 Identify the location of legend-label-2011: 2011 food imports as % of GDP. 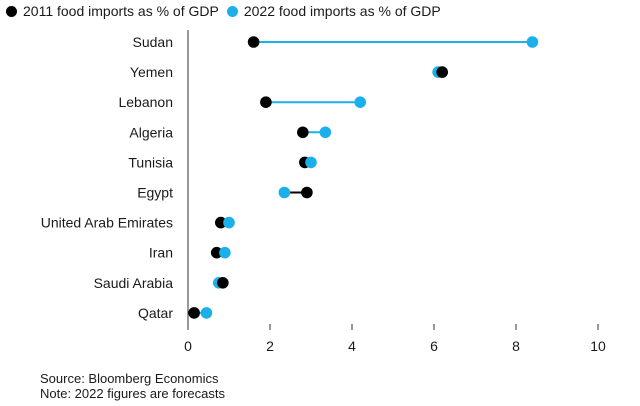
(121, 11).